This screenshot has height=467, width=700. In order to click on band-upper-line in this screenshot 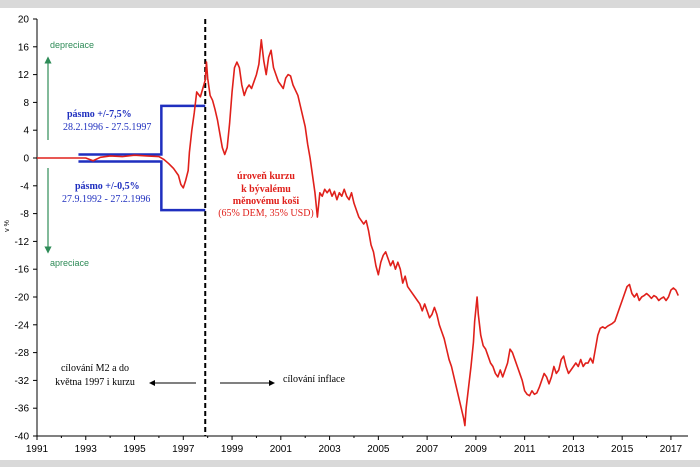, I will do `click(142, 130)`.